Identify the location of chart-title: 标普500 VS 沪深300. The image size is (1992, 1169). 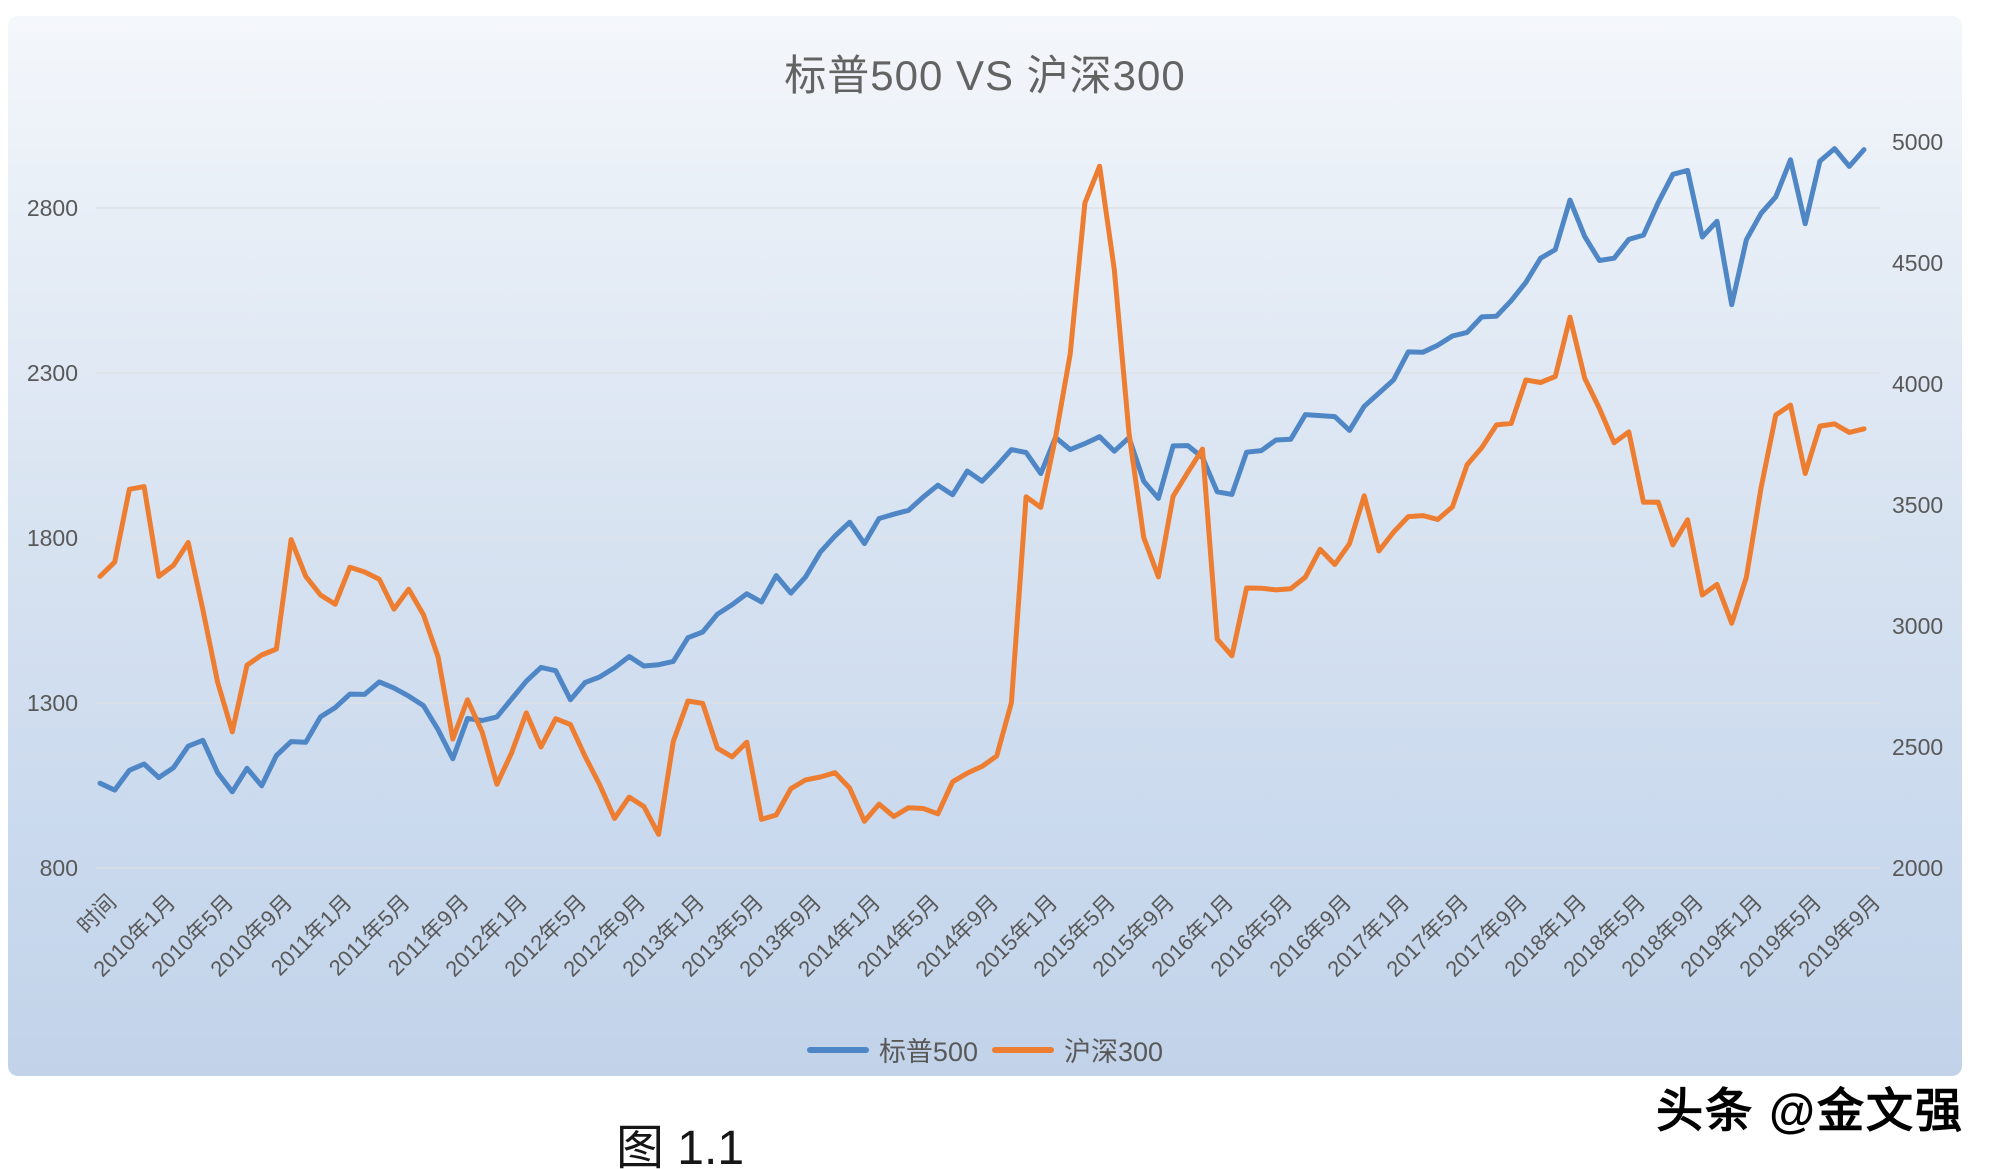
(985, 75).